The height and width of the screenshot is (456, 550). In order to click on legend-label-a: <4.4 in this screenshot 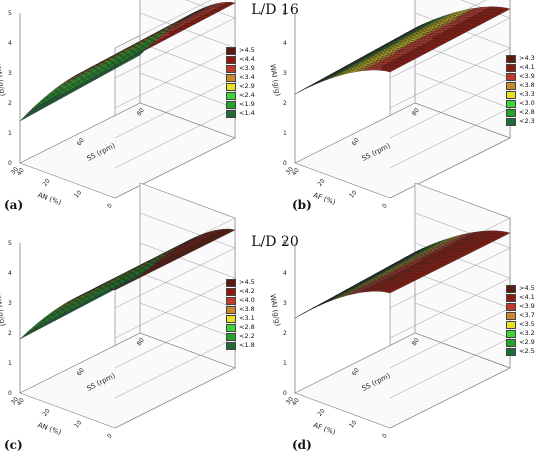, I will do `click(247, 59)`.